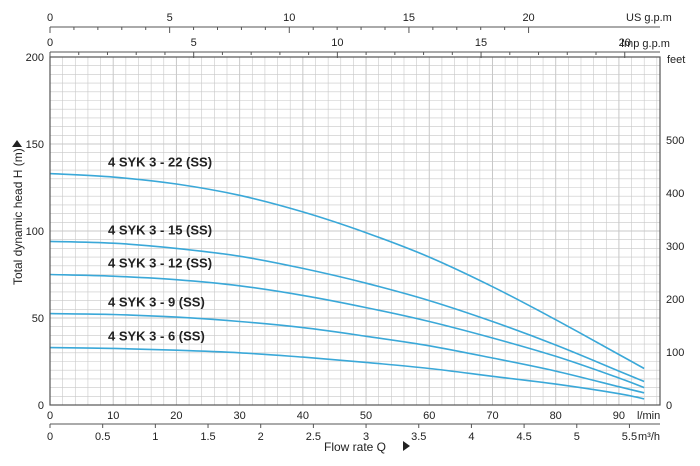 This screenshot has width=700, height=466. Describe the element at coordinates (160, 229) in the screenshot. I see `series-label-2: 4 SYK 3 - 15 (SS)` at that location.